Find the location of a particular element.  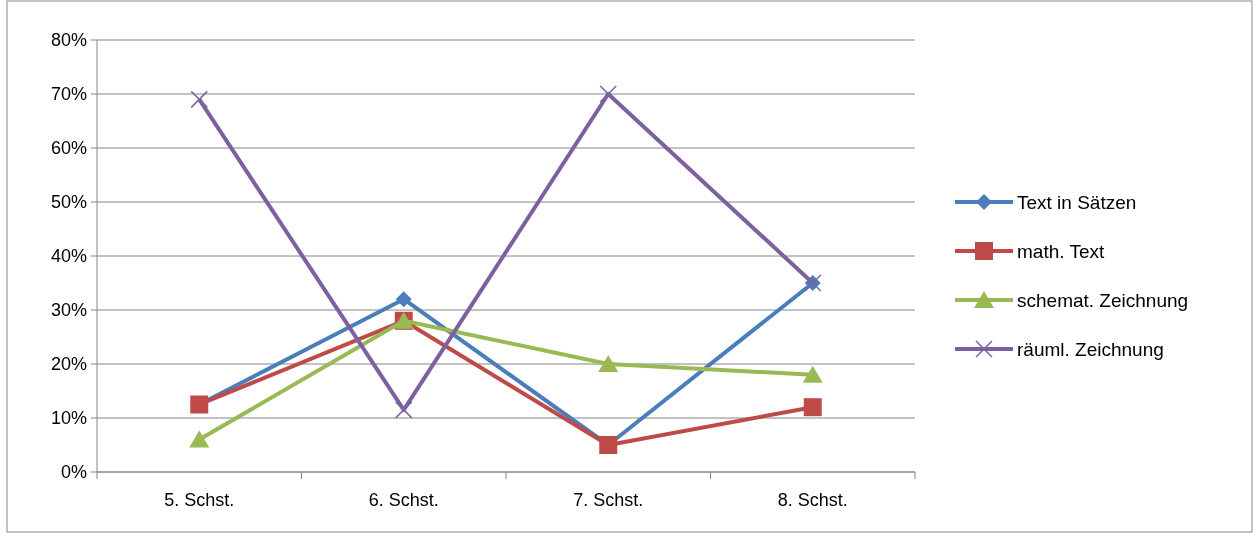

legend-label: schemat. Zeichnung is located at coordinates (1103, 300).